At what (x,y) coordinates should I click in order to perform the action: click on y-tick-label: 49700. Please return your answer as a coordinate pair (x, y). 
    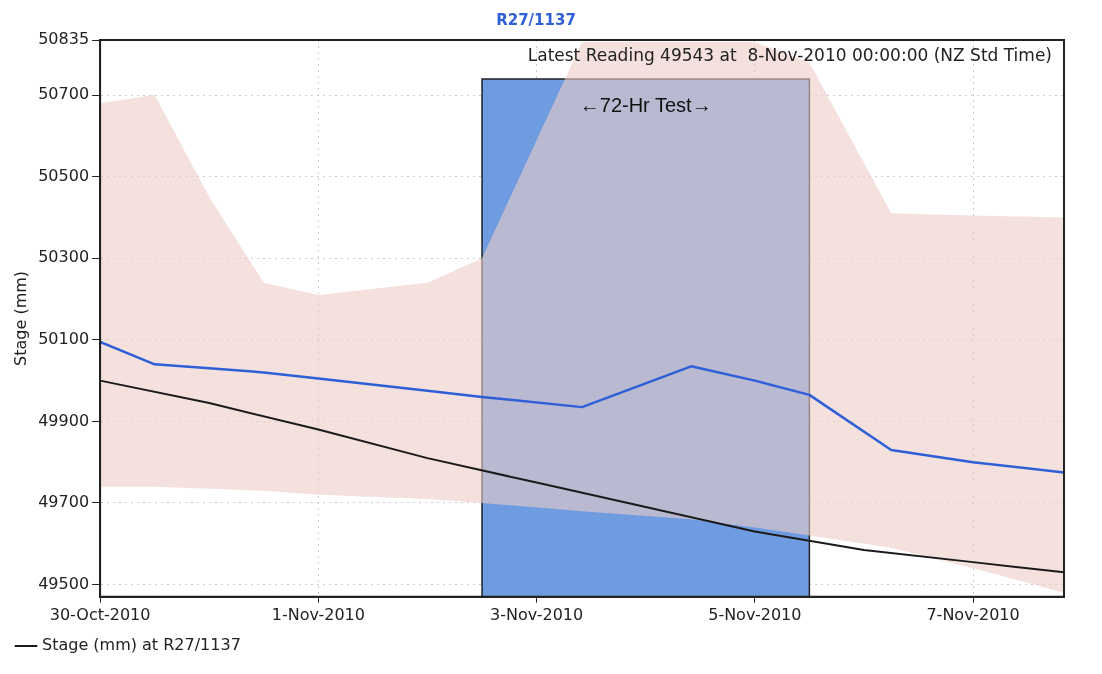
    Looking at the image, I should click on (64, 502).